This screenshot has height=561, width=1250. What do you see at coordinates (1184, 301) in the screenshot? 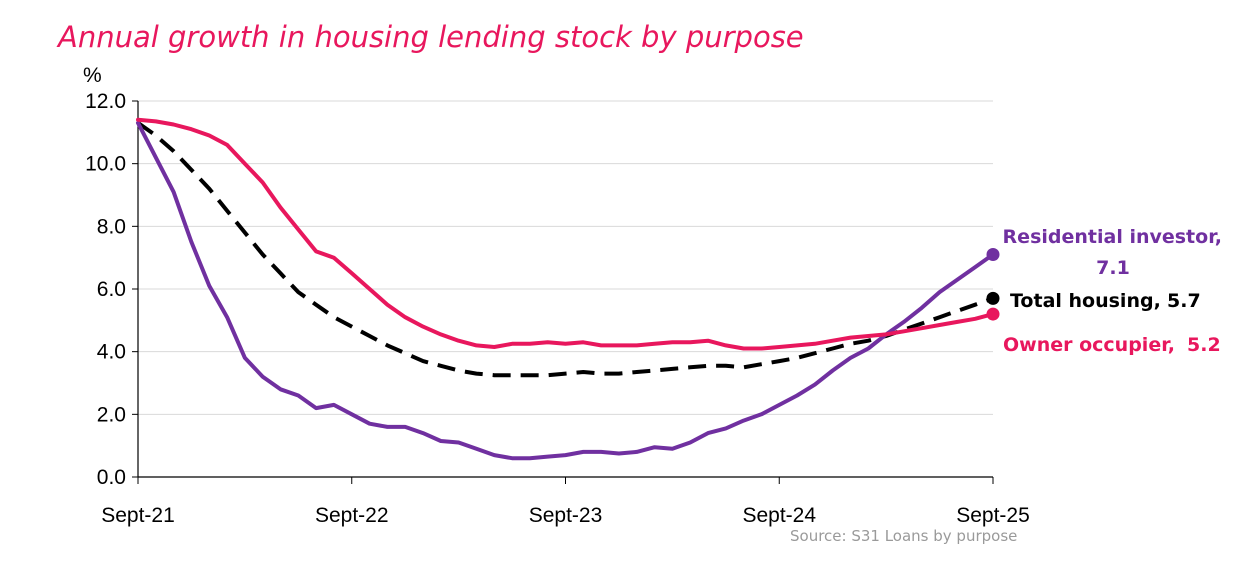
I see `value-total-housing: 5.7` at bounding box center [1184, 301].